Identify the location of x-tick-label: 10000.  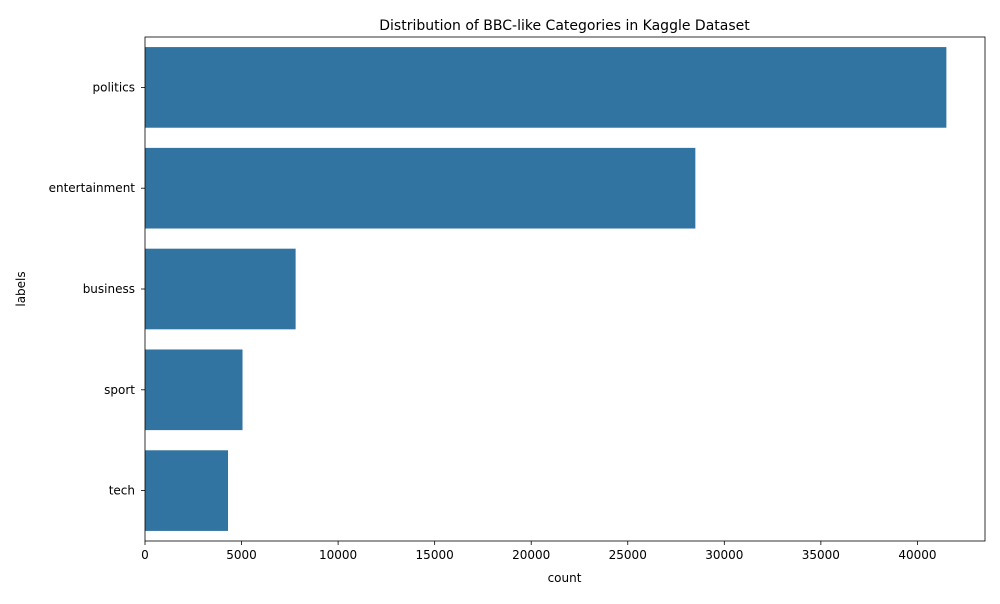
(338, 555).